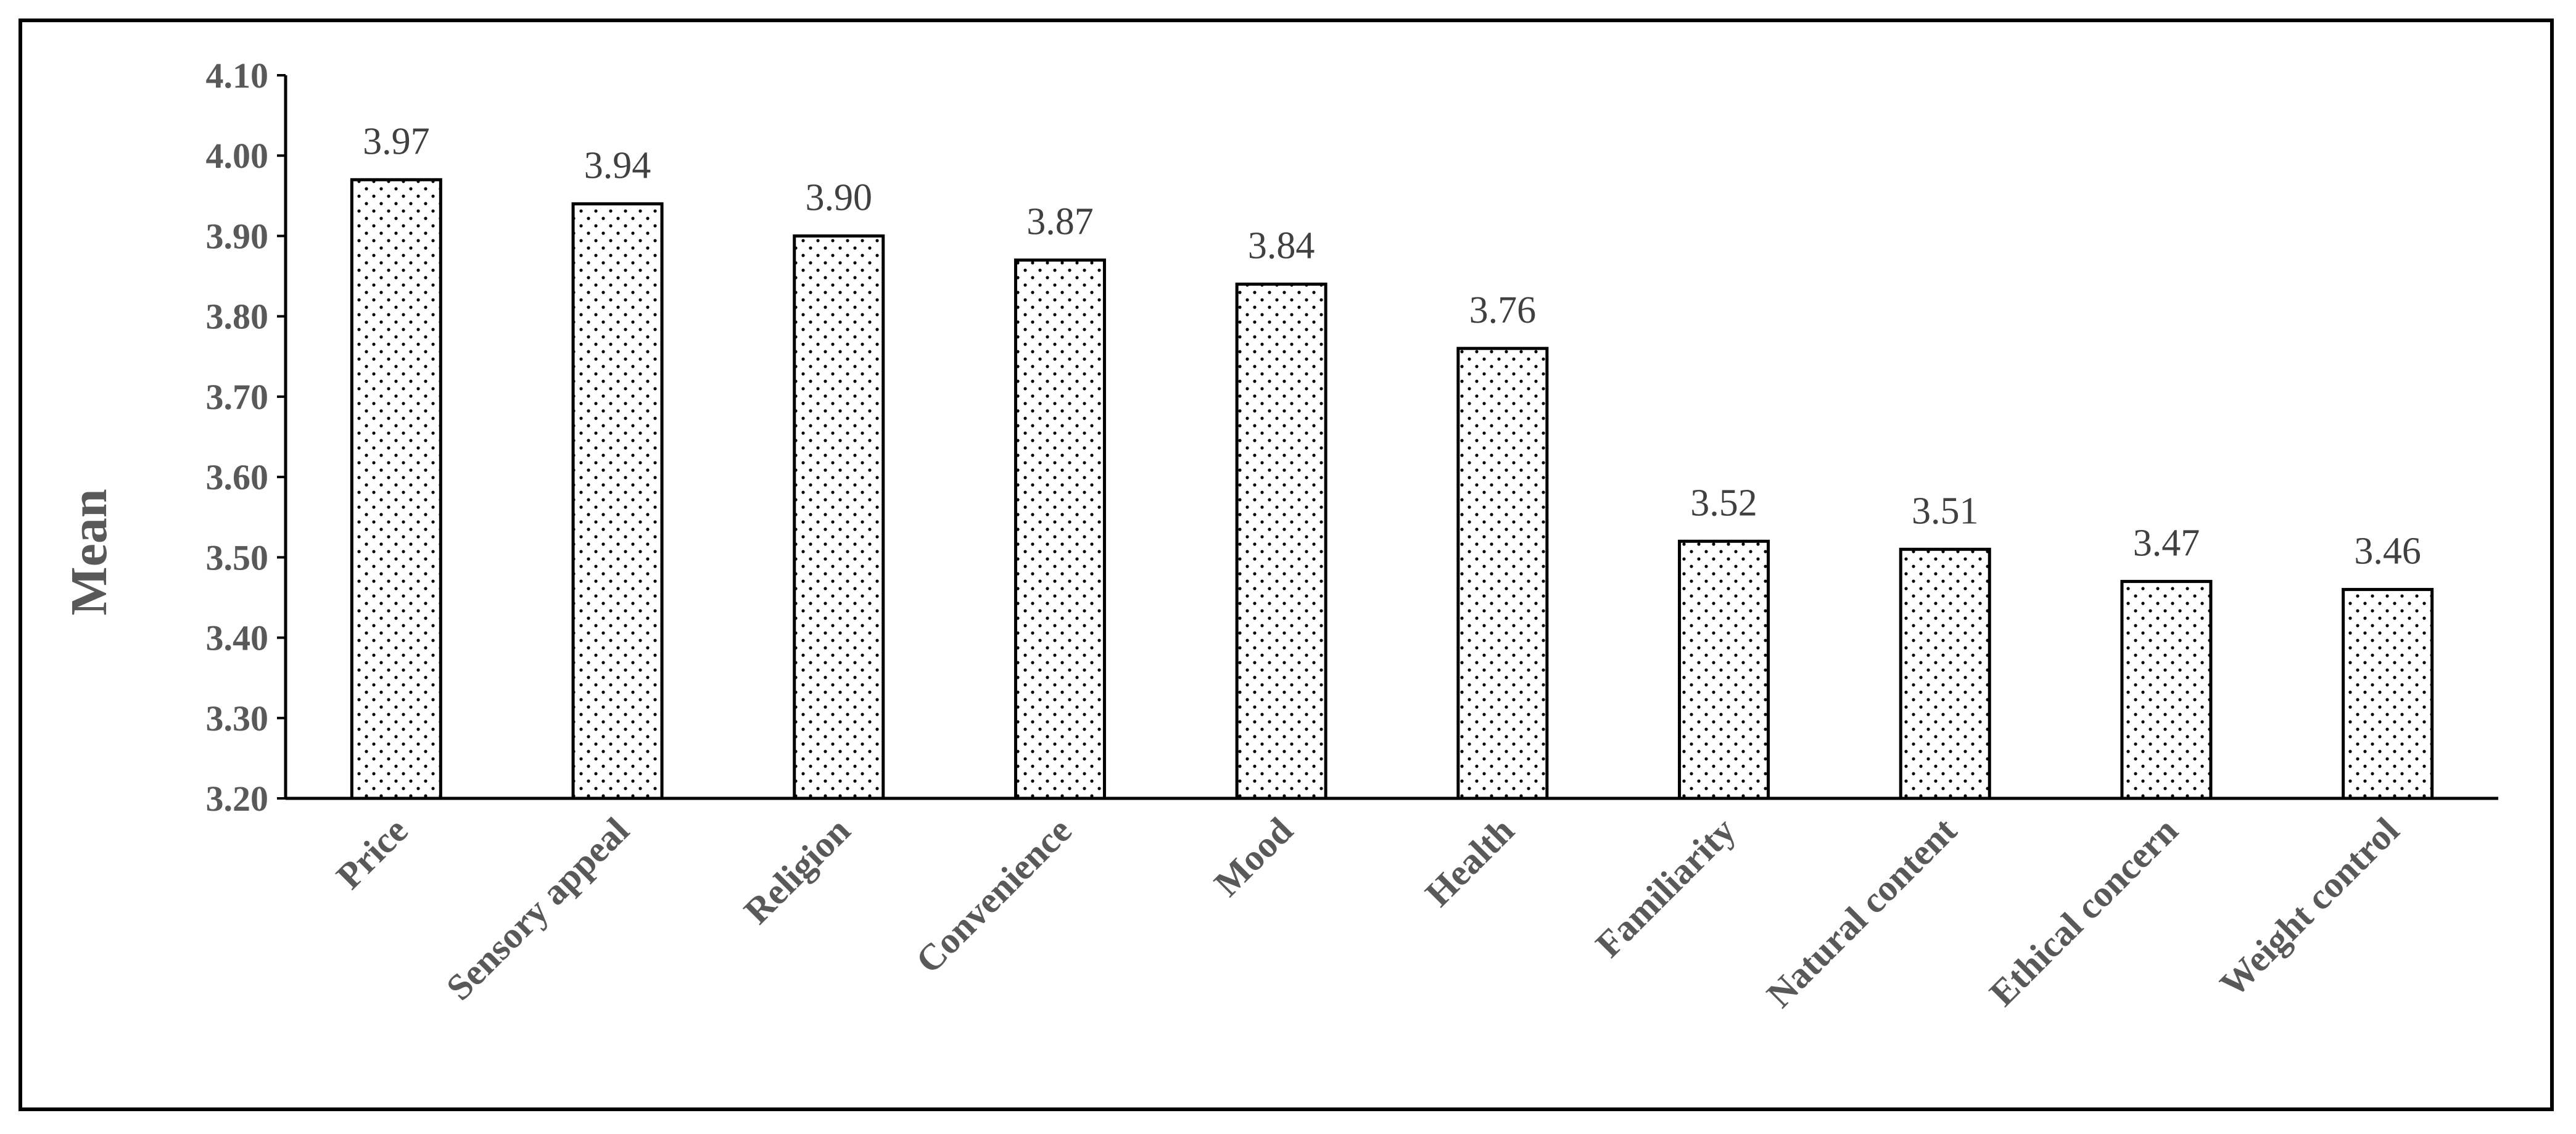 This screenshot has height=1134, width=2576. What do you see at coordinates (237, 156) in the screenshot?
I see `y-tick-label: 4.00` at bounding box center [237, 156].